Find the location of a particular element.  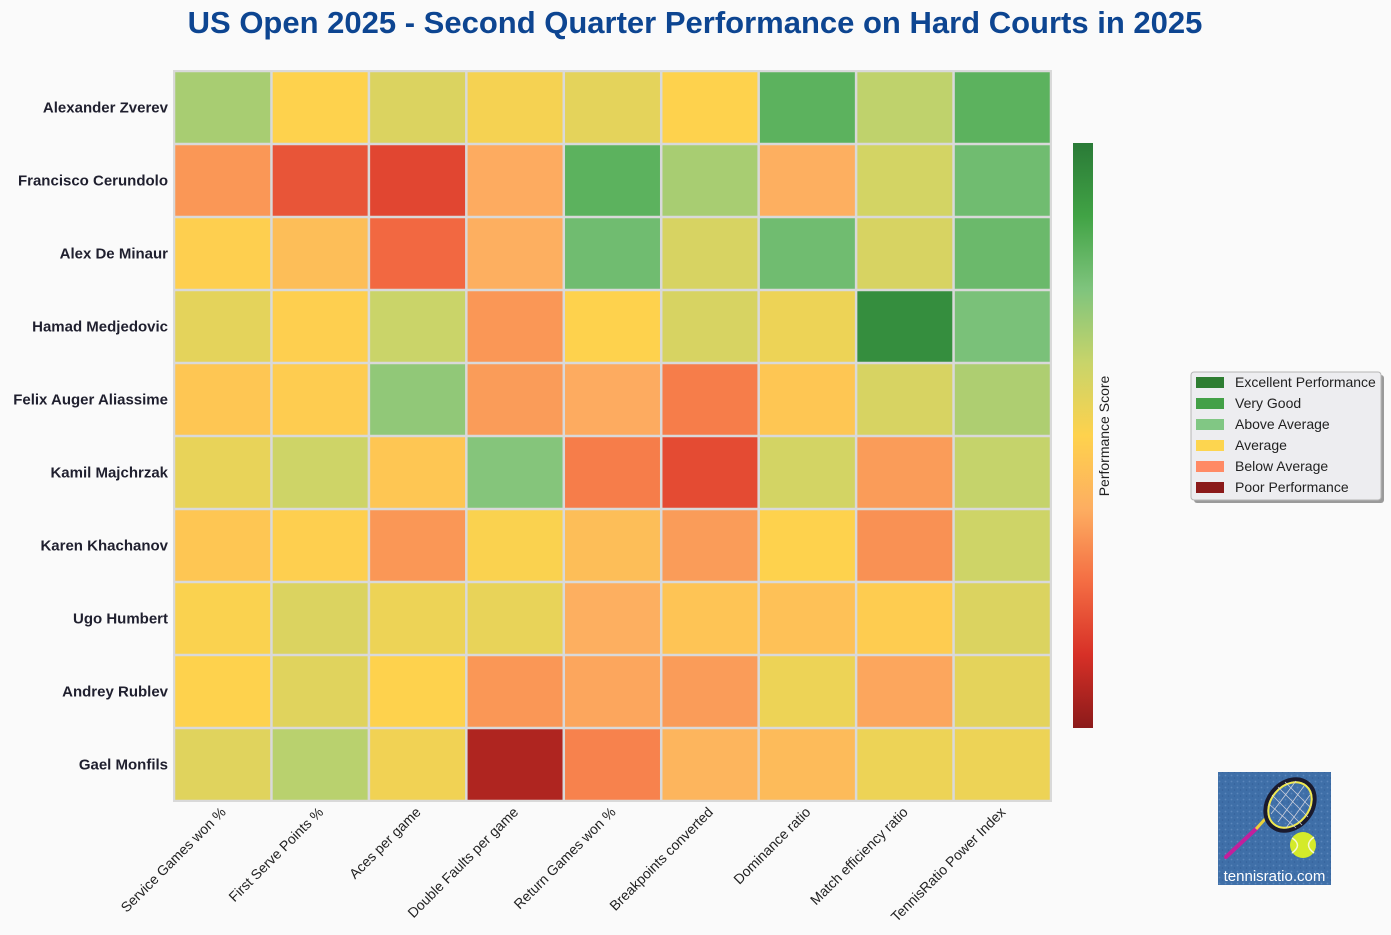

tennis-ball-icon is located at coordinates (1303, 845).